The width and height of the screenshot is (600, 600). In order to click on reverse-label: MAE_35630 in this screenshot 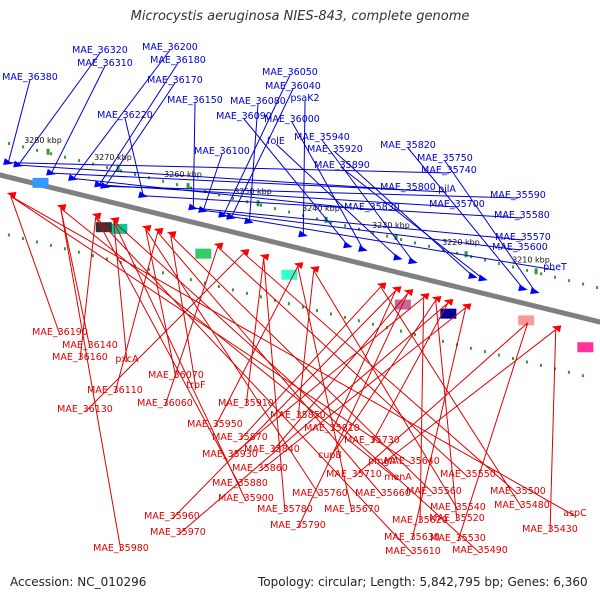, I will do `click(412, 537)`.